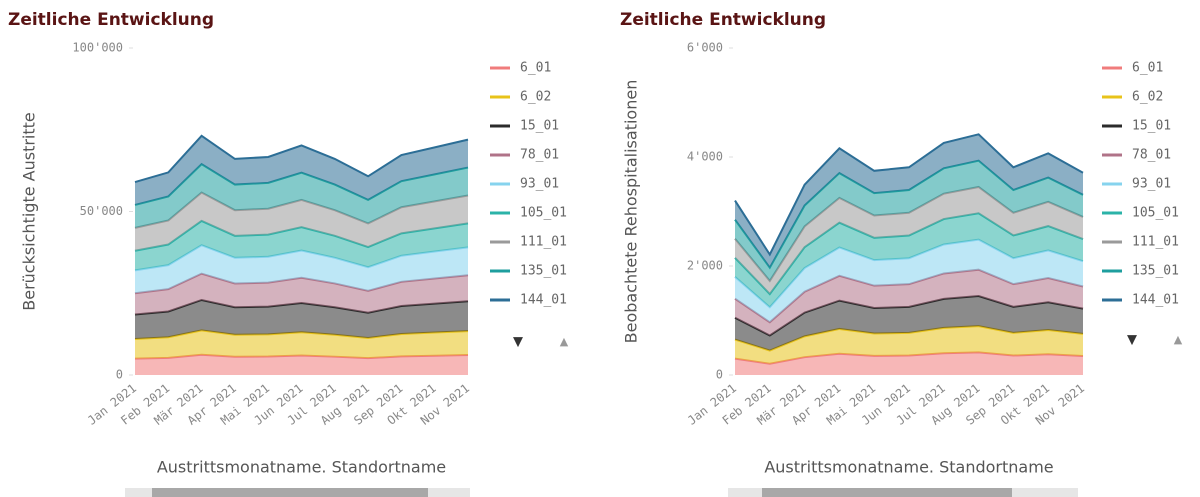 The height and width of the screenshot is (497, 1200). I want to click on y-tick-label: 6'000, so click(705, 48).